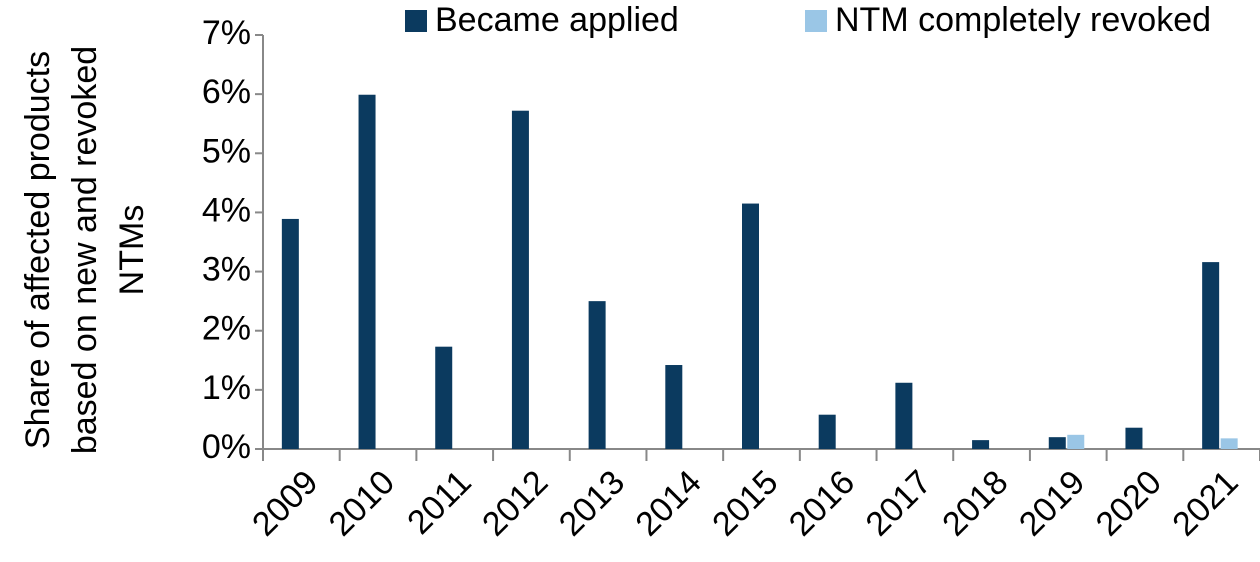 The height and width of the screenshot is (562, 1260). Describe the element at coordinates (822, 503) in the screenshot. I see `x-tick-label: 2016` at that location.